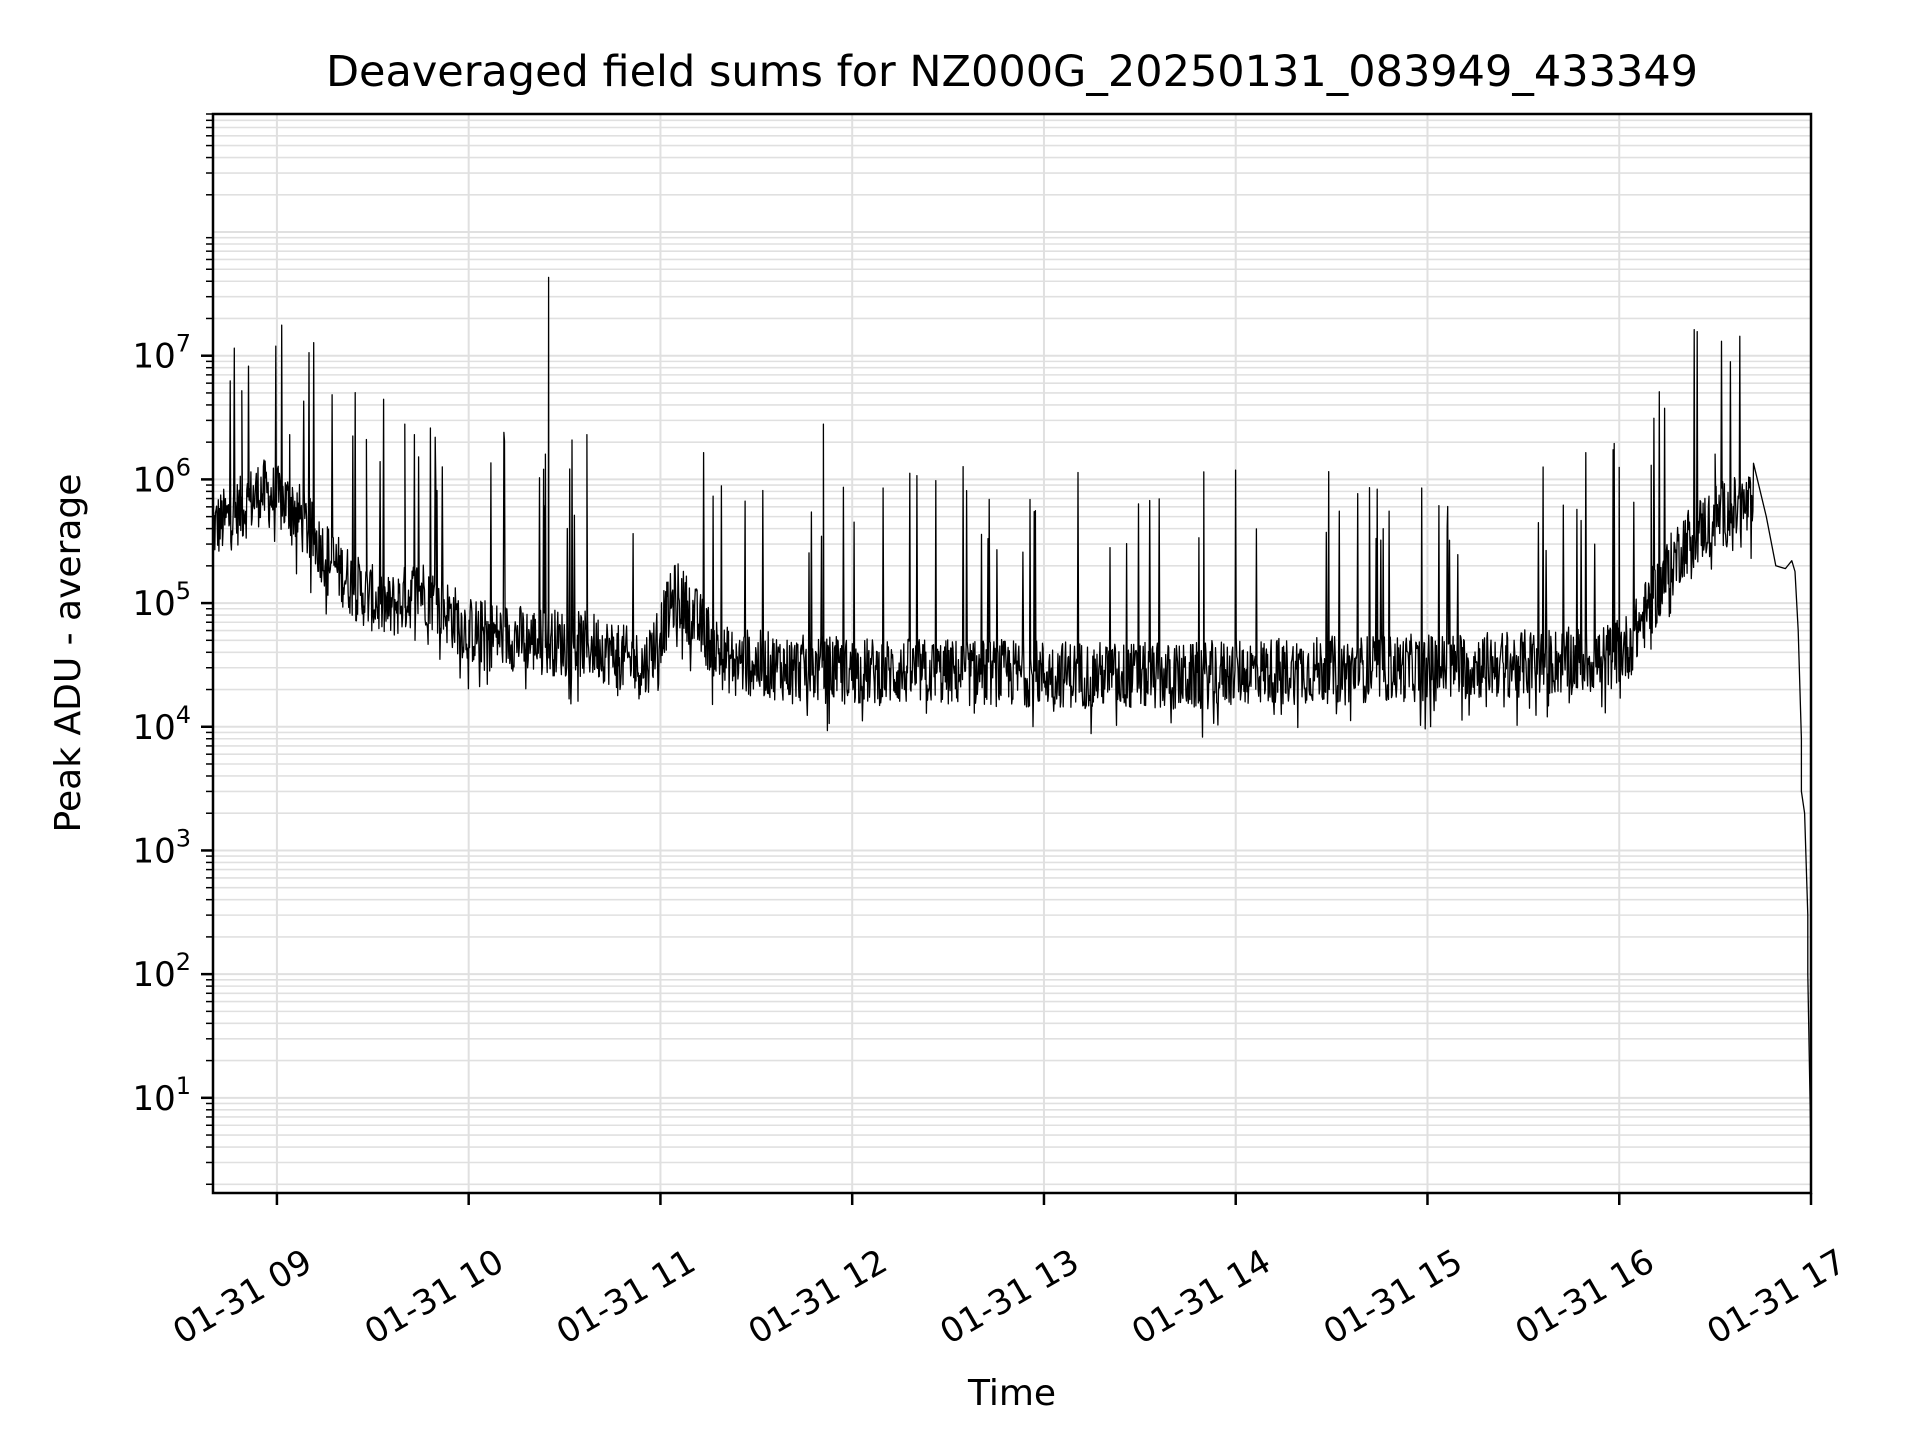  Describe the element at coordinates (161, 476) in the screenshot. I see `y-tick-label: 10⁶` at that location.